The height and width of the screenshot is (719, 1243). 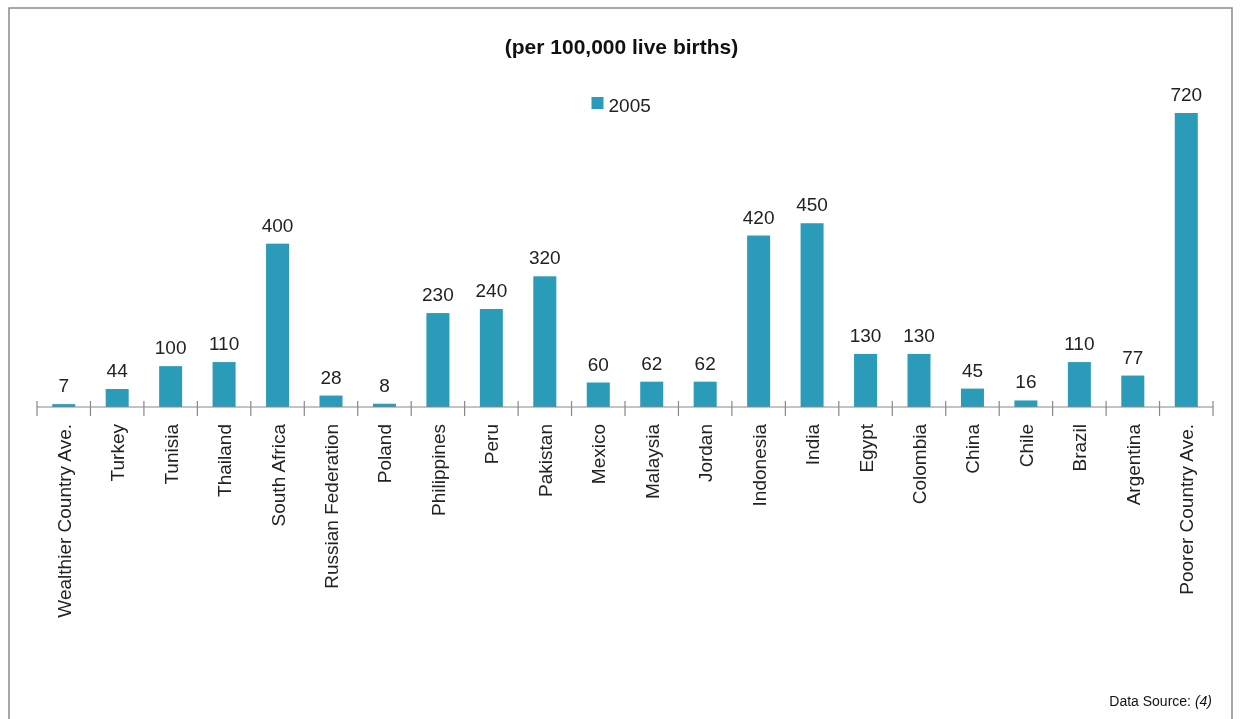 What do you see at coordinates (1026, 446) in the screenshot?
I see `x-tick-label: Chile` at bounding box center [1026, 446].